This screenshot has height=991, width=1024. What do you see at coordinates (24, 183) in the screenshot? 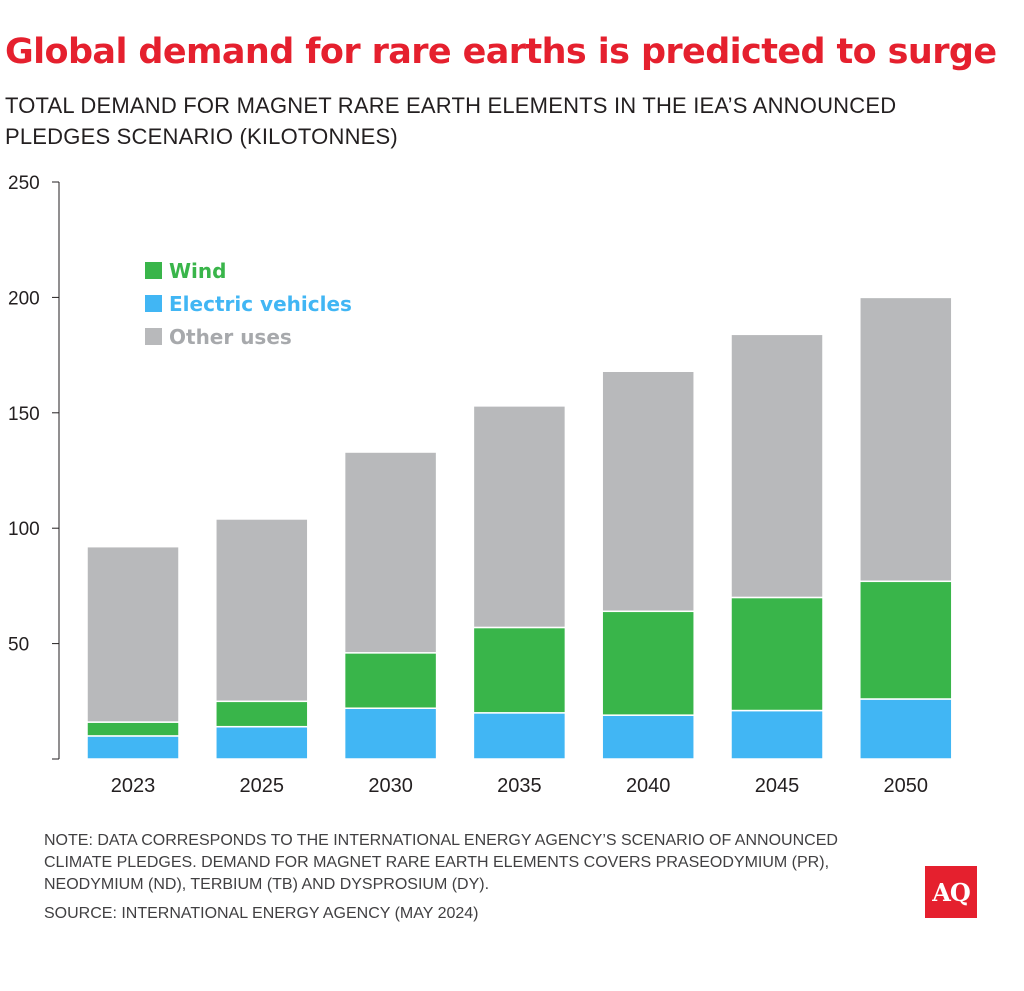
I see `y-tick-label: 250` at bounding box center [24, 183].